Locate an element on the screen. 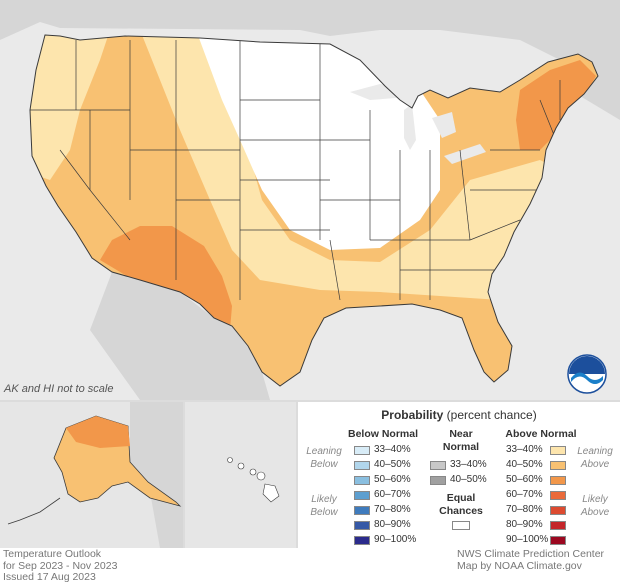 The width and height of the screenshot is (620, 585). oahu is located at coordinates (241, 466).